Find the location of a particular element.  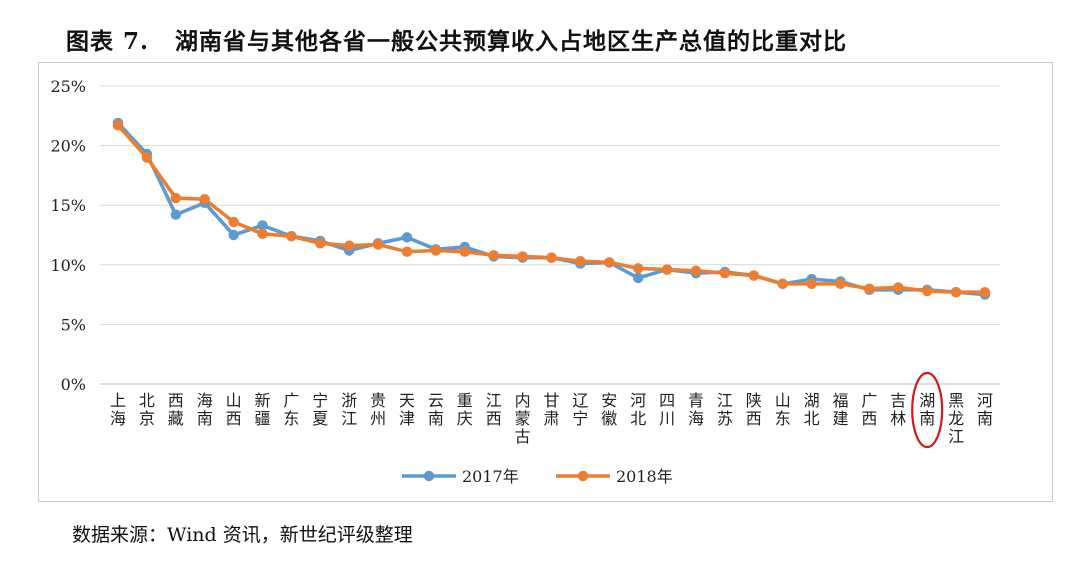

y-tick-label: 0% is located at coordinates (73, 384).